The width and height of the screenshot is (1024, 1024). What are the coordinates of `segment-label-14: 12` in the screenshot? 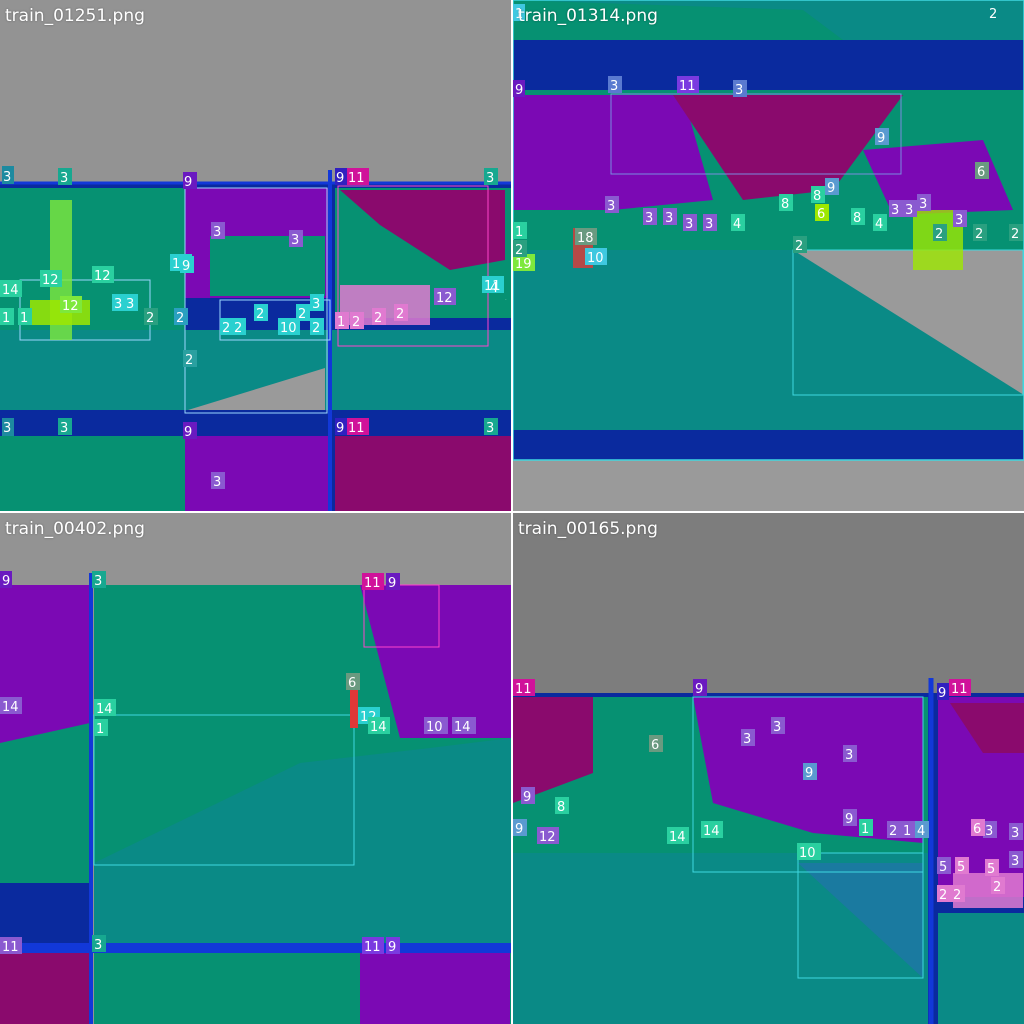 It's located at (547, 837).